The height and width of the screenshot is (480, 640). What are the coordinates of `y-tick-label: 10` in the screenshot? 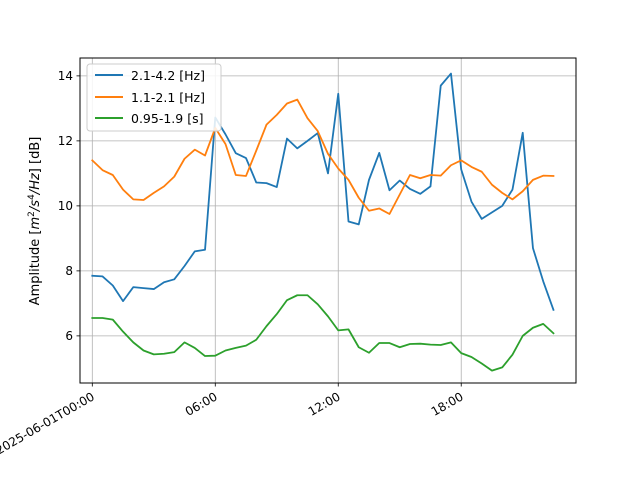 It's located at (65, 206).